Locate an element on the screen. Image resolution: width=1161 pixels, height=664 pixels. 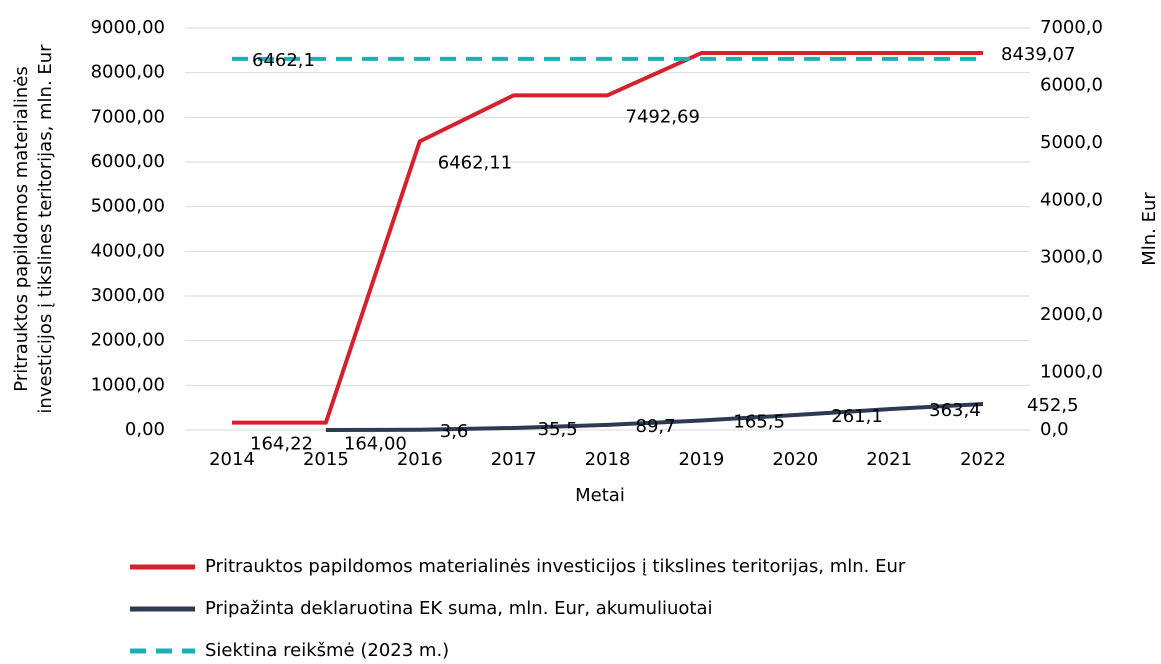
y2-tick-label: 5000,0 is located at coordinates (1071, 142).